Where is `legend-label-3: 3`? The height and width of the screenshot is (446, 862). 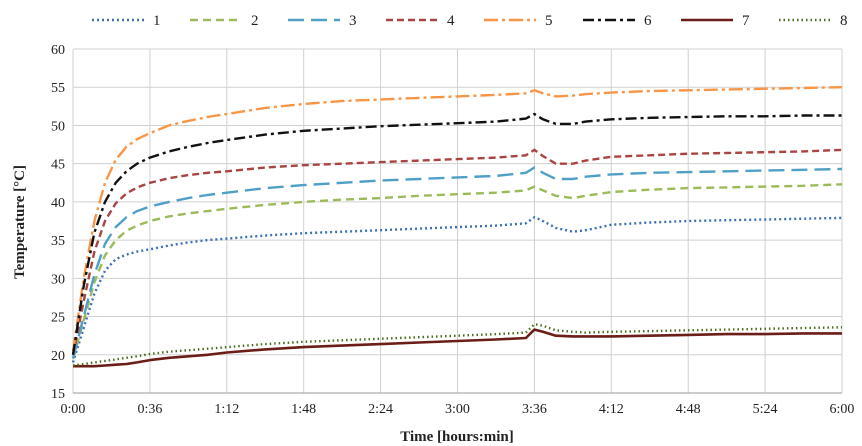 legend-label-3: 3 is located at coordinates (353, 21).